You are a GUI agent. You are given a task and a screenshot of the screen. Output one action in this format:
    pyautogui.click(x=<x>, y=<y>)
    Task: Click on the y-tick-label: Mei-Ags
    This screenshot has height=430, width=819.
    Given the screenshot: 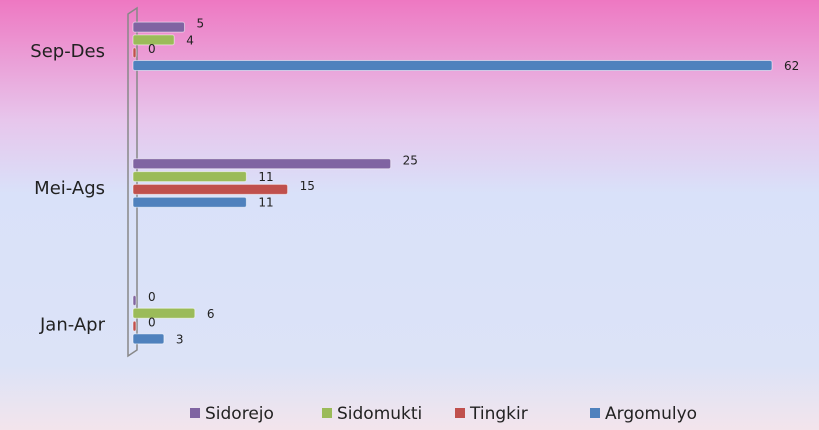 What is the action you would take?
    pyautogui.click(x=69, y=188)
    